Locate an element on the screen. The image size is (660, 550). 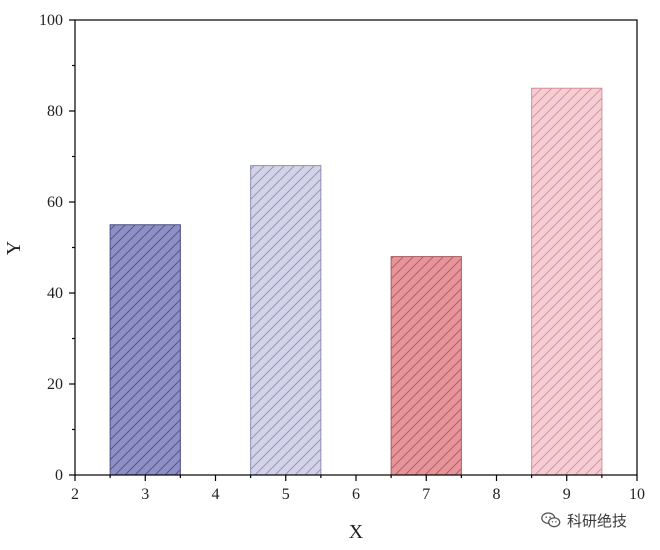
x-axis-title: X is located at coordinates (356, 532).